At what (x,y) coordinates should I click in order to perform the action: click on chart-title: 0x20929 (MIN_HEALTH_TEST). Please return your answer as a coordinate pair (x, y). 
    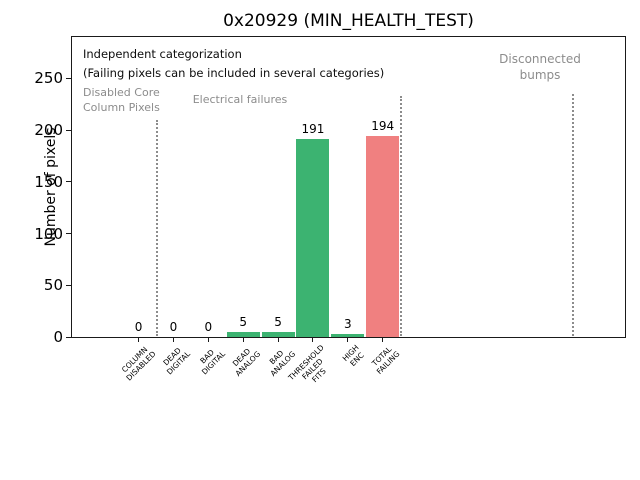
    Looking at the image, I should click on (348, 21).